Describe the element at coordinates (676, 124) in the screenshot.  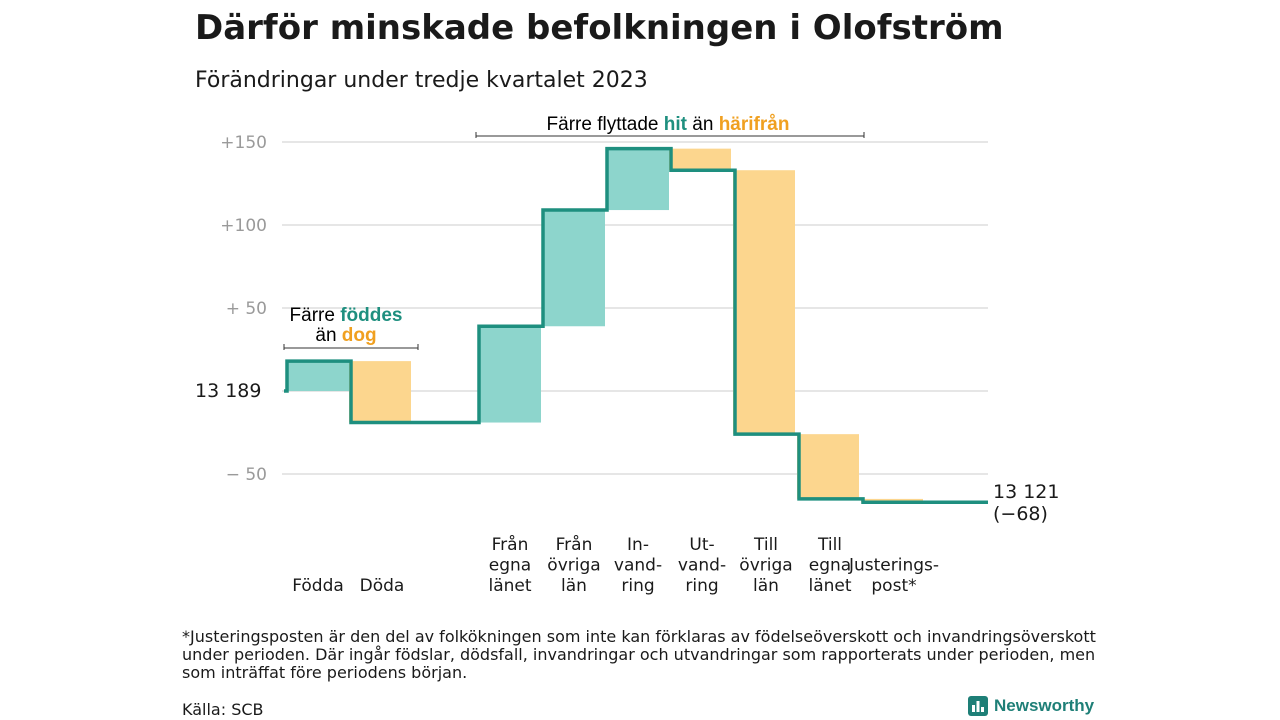
I see `annot-top-hl1: hit` at that location.